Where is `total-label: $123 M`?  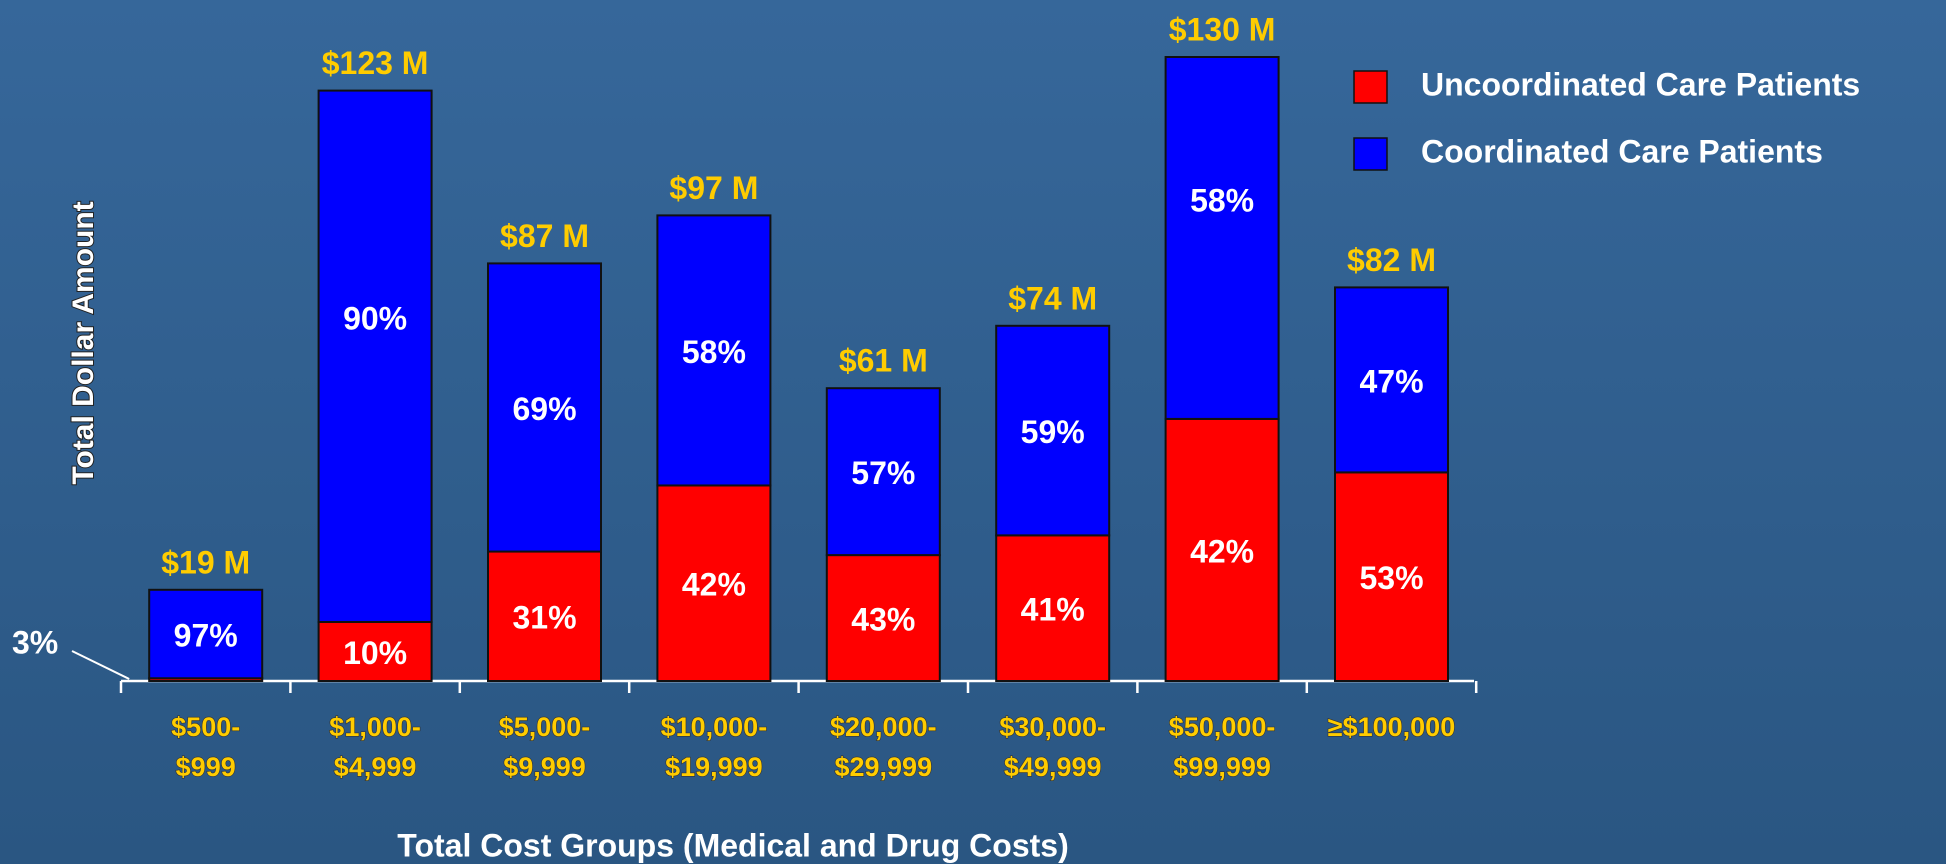
total-label: $123 M is located at coordinates (375, 63).